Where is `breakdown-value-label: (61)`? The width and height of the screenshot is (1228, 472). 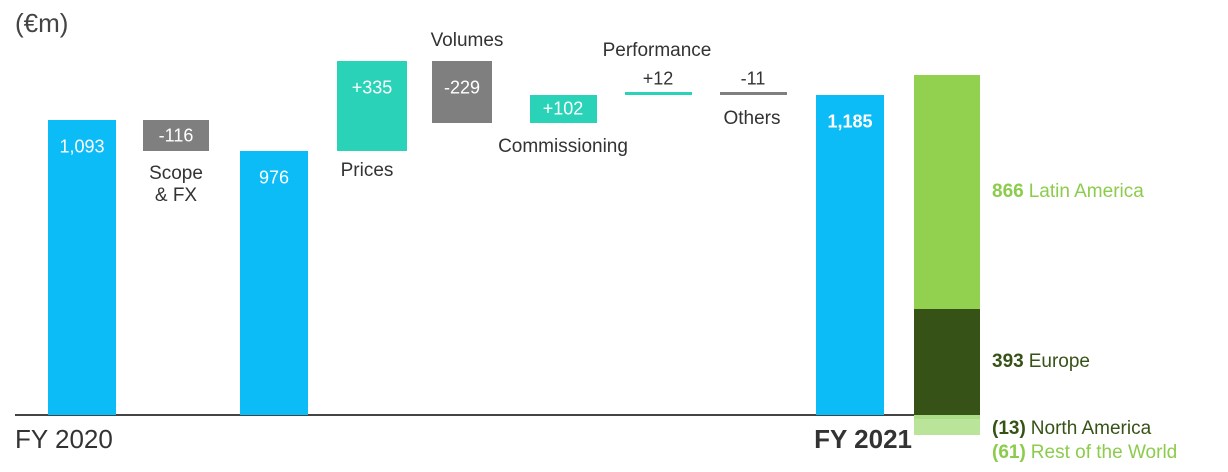 breakdown-value-label: (61) is located at coordinates (1009, 452).